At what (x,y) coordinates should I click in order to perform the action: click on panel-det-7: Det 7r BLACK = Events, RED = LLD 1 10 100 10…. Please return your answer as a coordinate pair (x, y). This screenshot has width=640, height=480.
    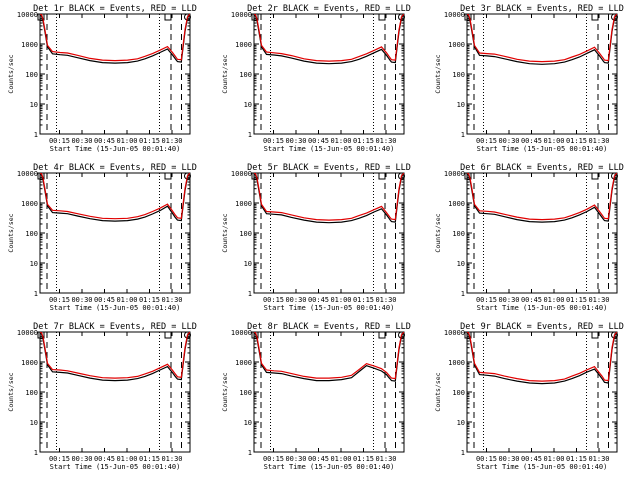
    Looking at the image, I should click on (102, 396).